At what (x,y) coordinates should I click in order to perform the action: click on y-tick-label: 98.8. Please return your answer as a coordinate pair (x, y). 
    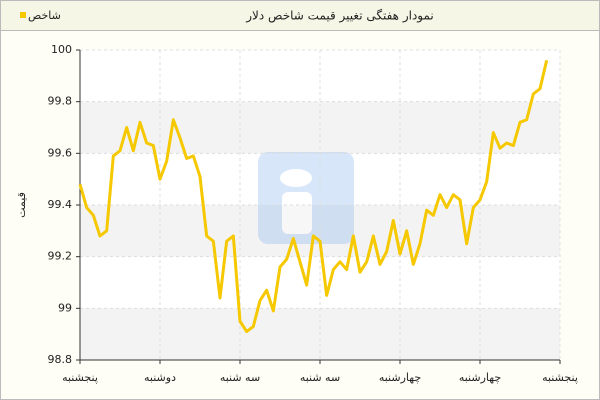
    Looking at the image, I should click on (60, 359).